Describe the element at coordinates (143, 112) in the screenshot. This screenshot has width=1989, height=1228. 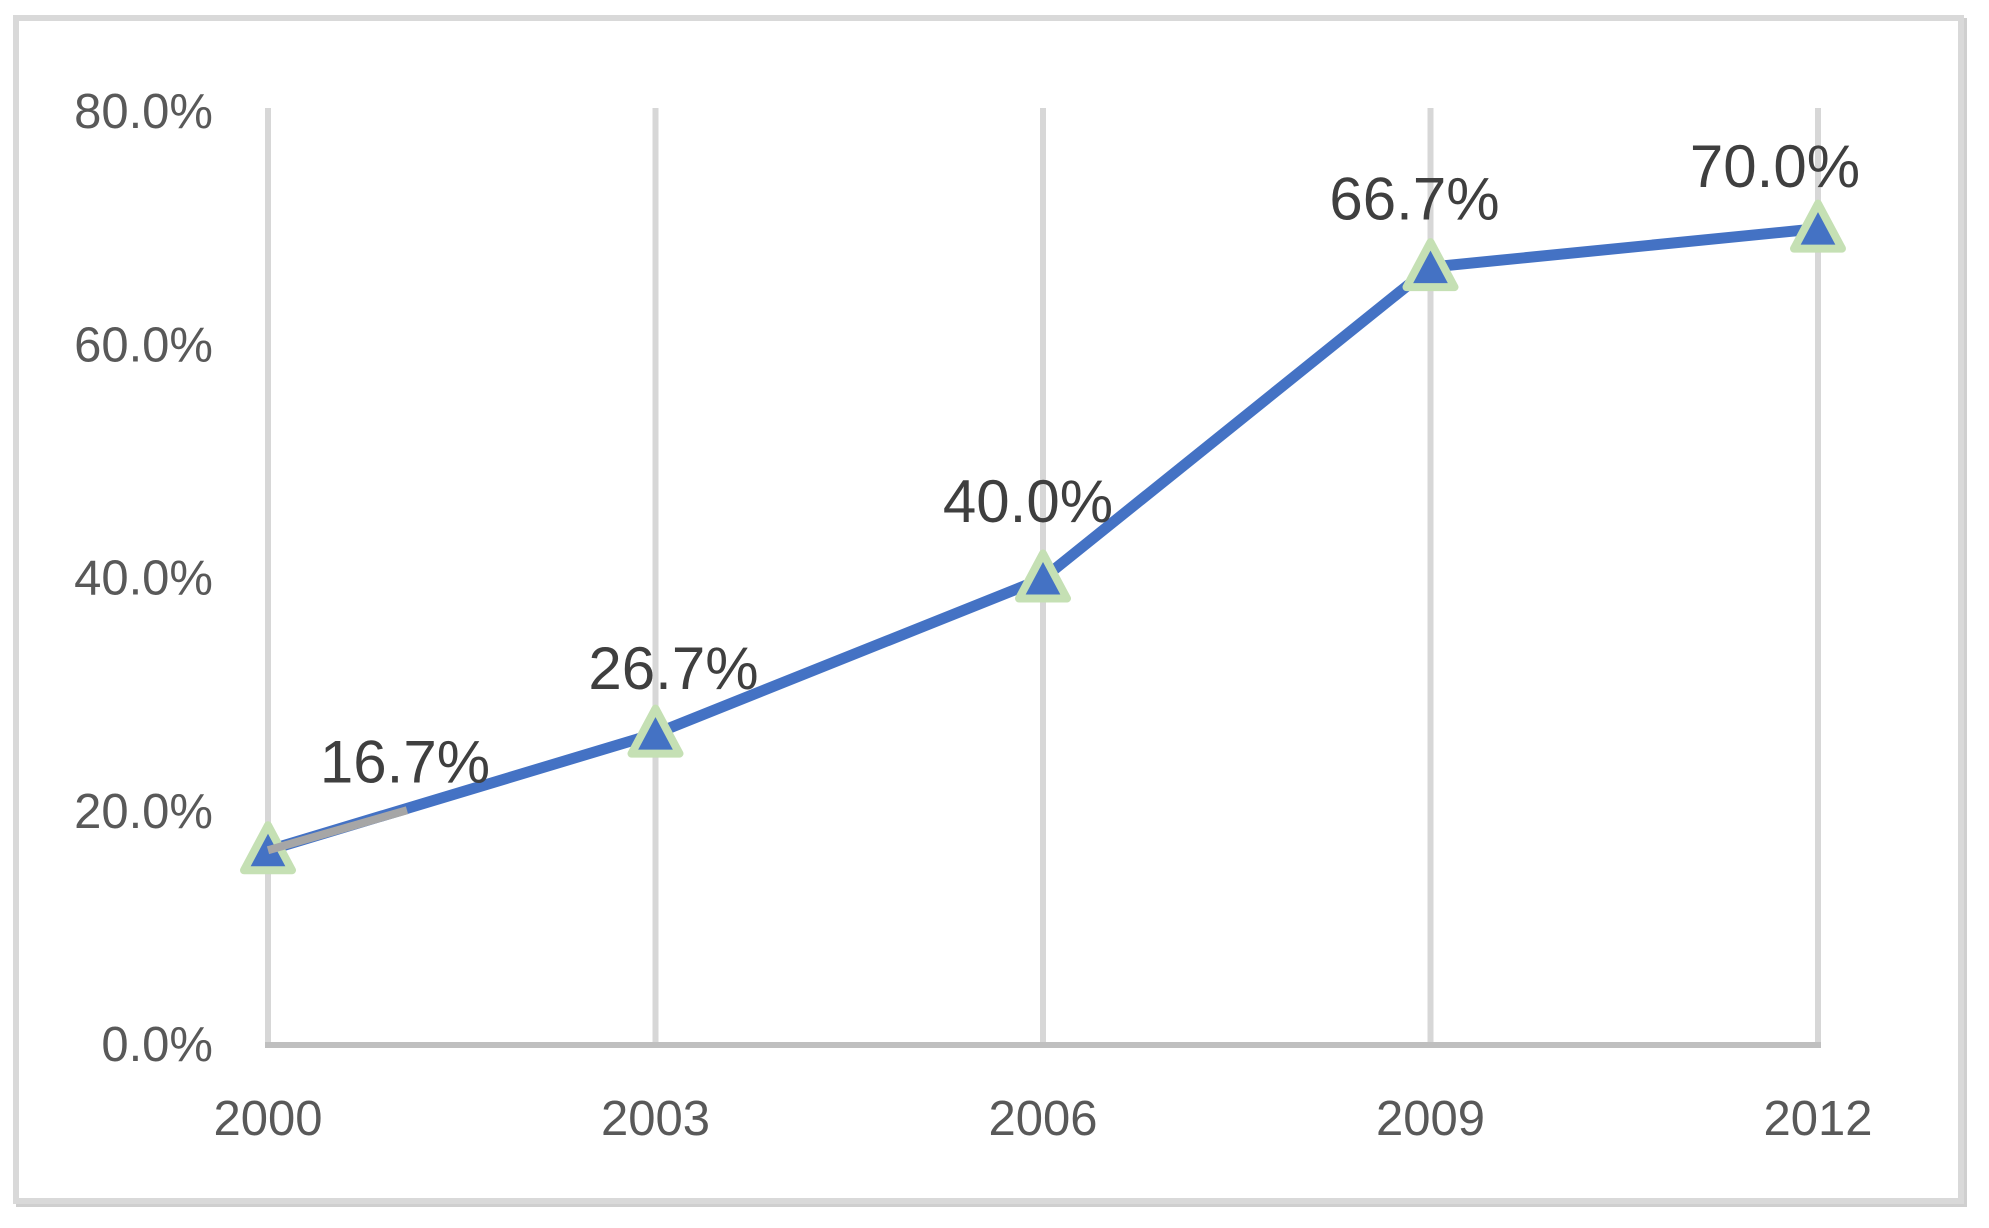
I see `y-tick-label: 80.0%` at that location.